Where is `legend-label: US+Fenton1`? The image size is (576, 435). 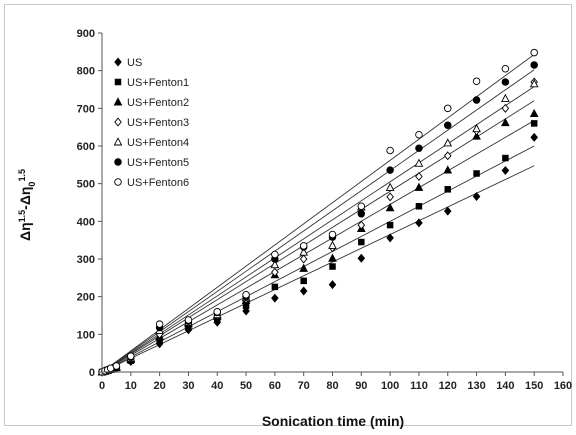 legend-label: US+Fenton1 is located at coordinates (158, 83).